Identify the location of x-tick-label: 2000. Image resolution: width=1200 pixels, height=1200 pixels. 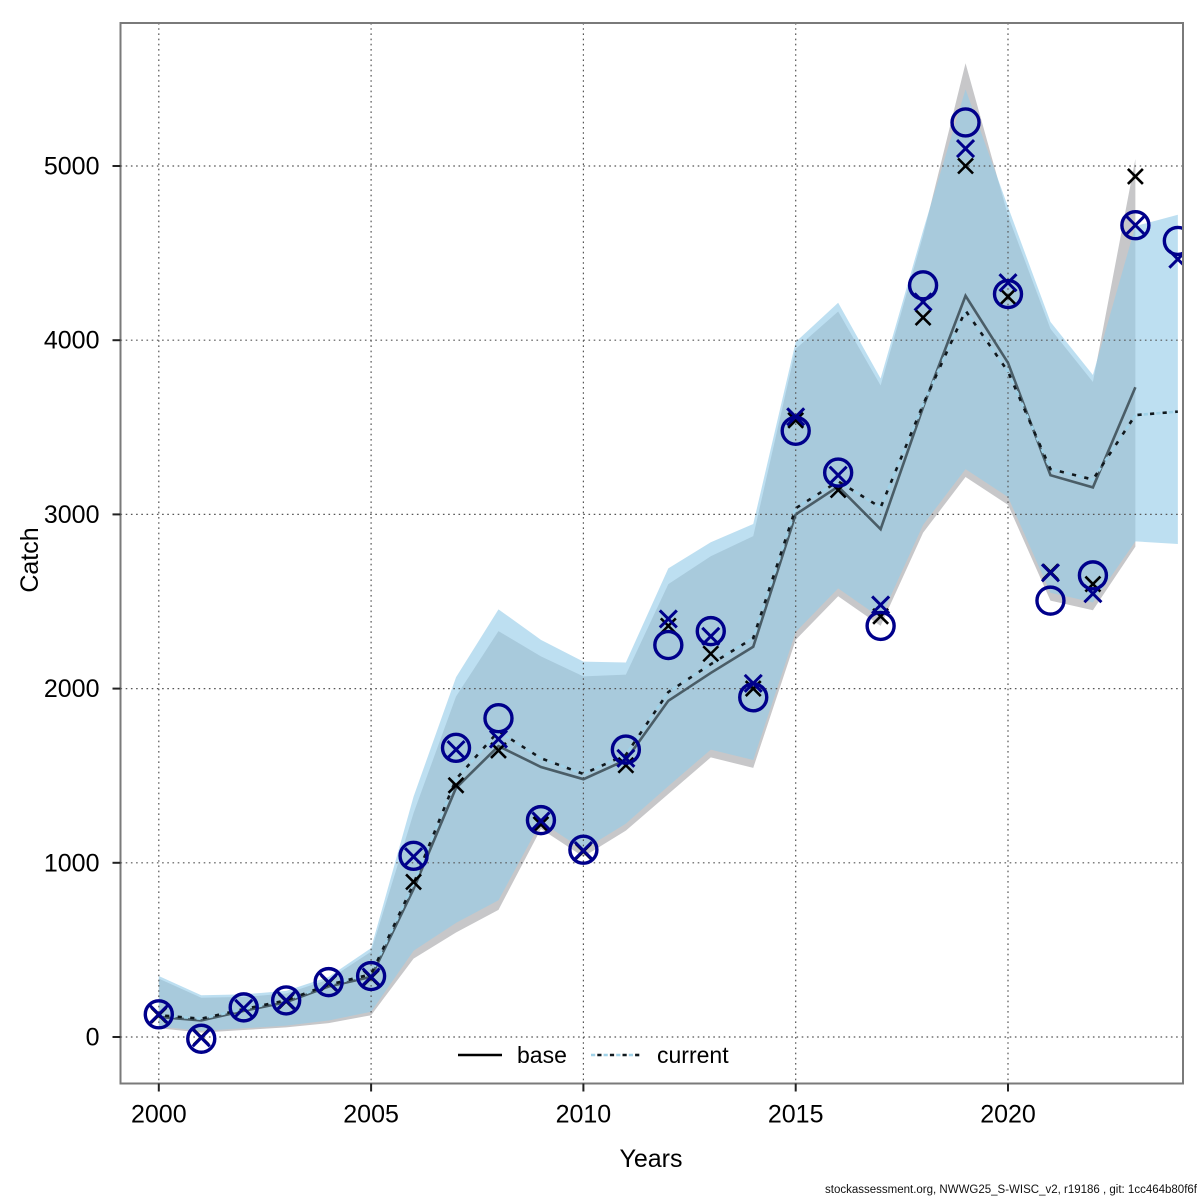
(159, 1115).